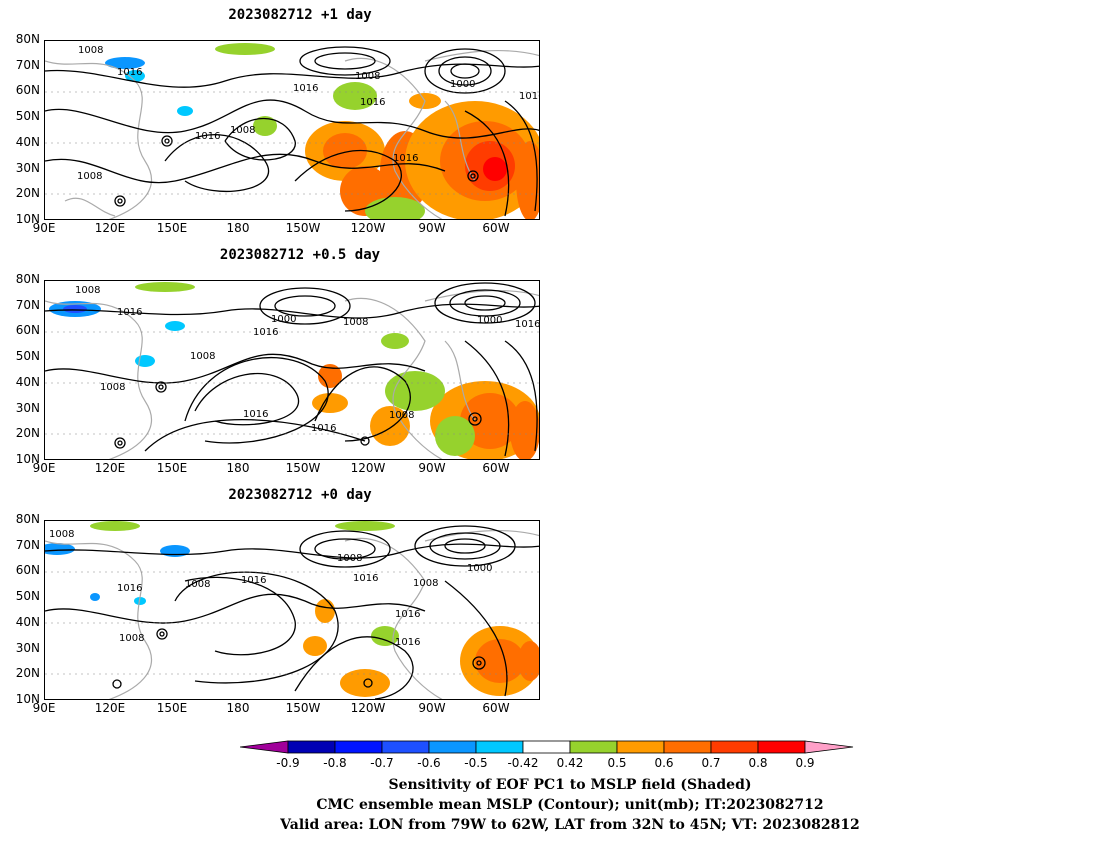  I want to click on coastlines, so click(292, 374).